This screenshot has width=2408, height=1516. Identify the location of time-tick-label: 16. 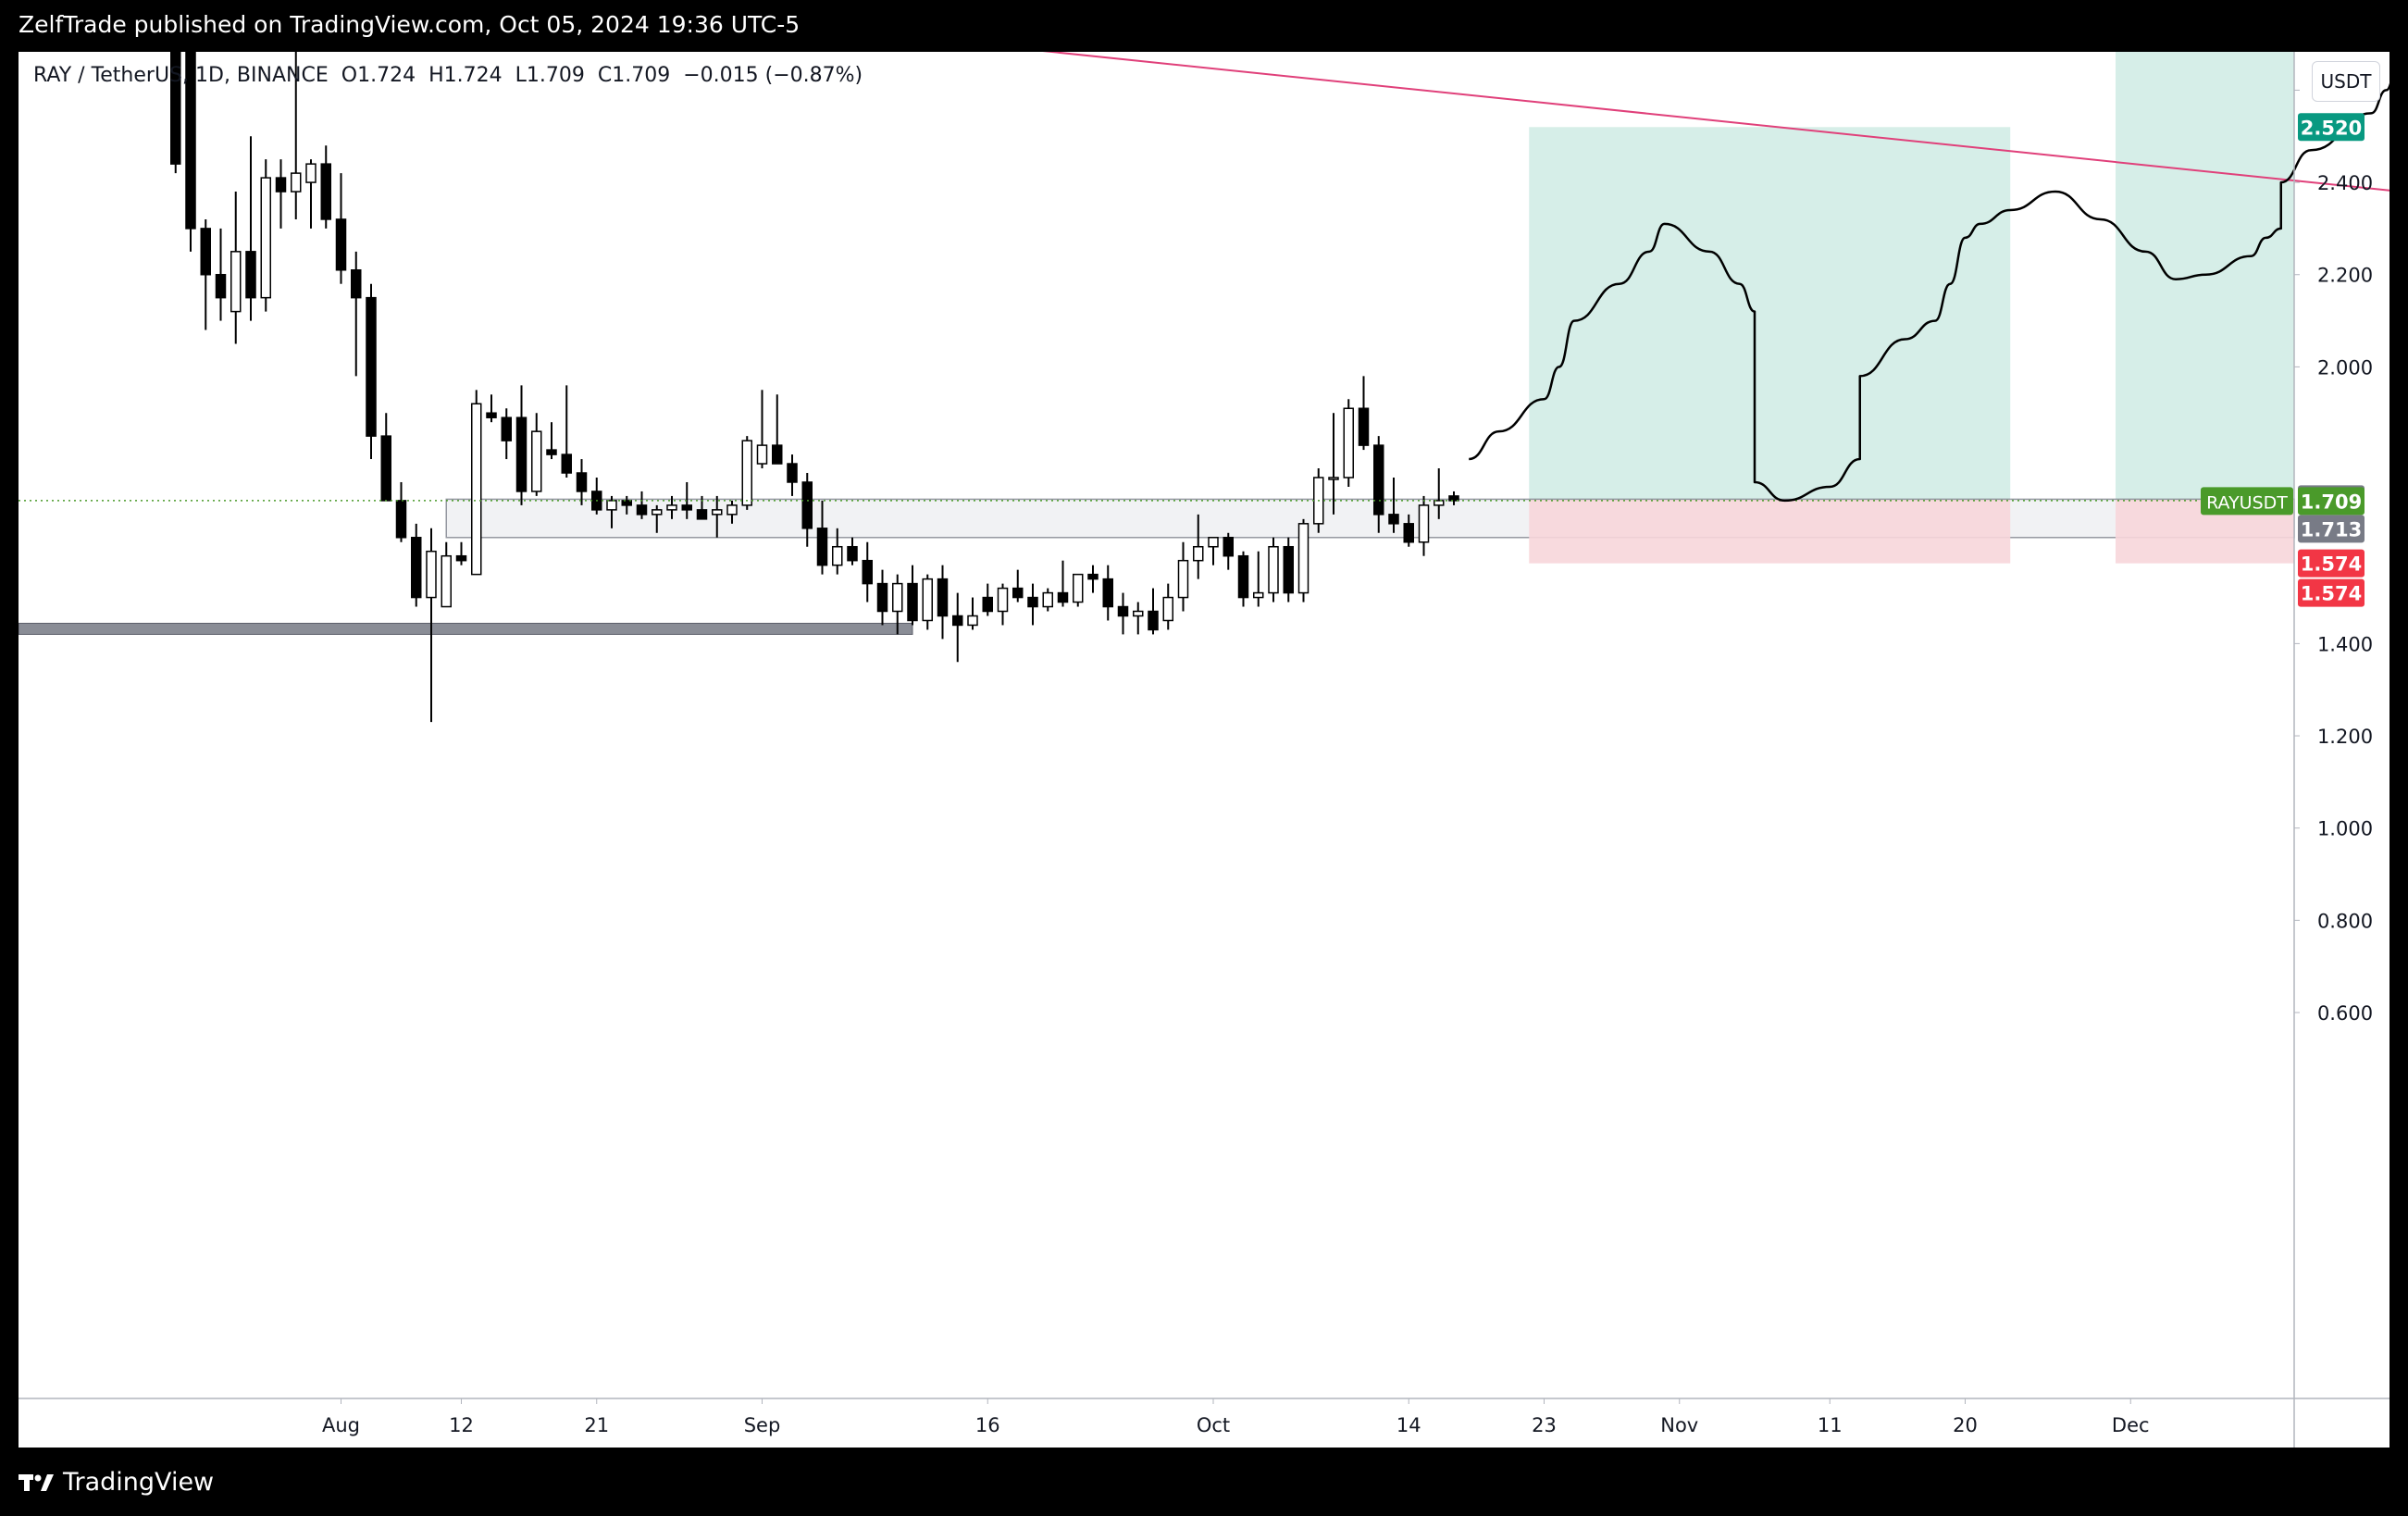
(987, 1425).